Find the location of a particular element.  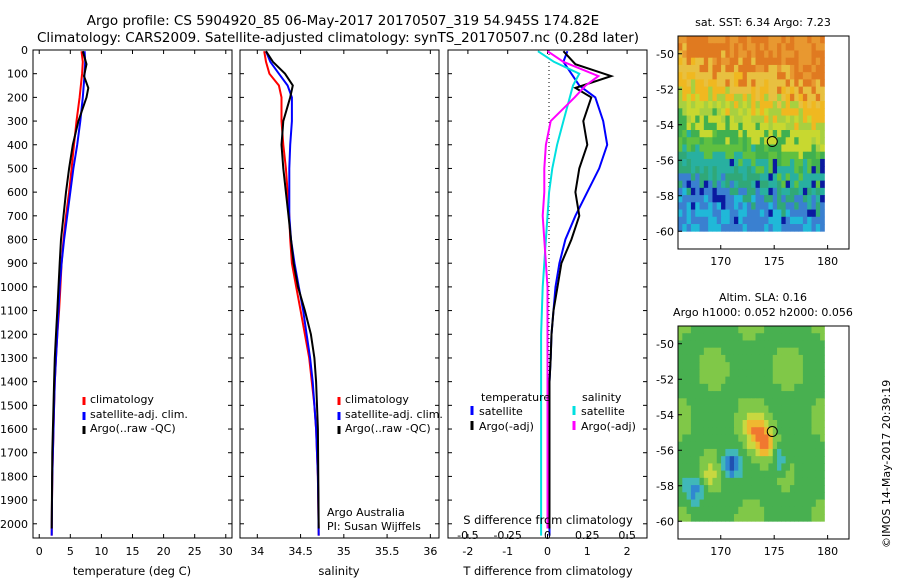

sla-map-frame is located at coordinates (763, 432).